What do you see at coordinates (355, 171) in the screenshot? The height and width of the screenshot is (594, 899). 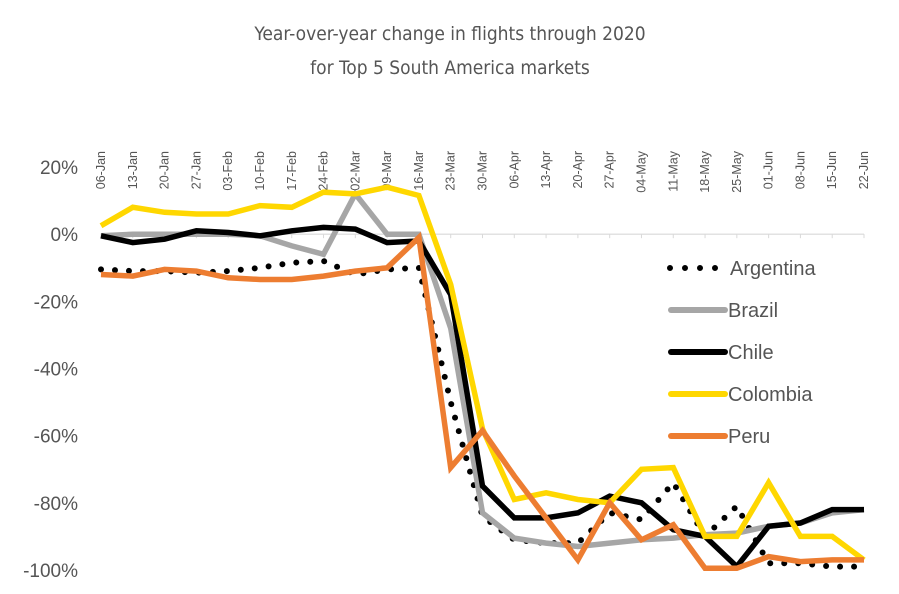 I see `x-tick-label: 02-Mar` at bounding box center [355, 171].